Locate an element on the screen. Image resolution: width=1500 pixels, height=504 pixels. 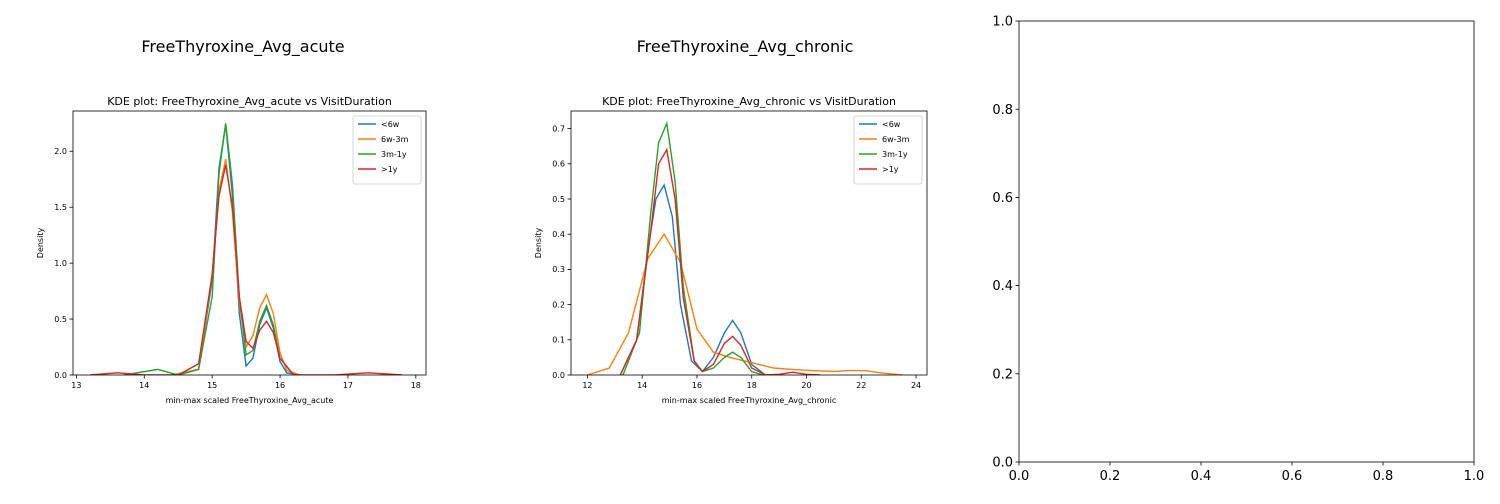
x-axis-label: min-max scaled FreeThyroxine_Avg_acute is located at coordinates (250, 400).